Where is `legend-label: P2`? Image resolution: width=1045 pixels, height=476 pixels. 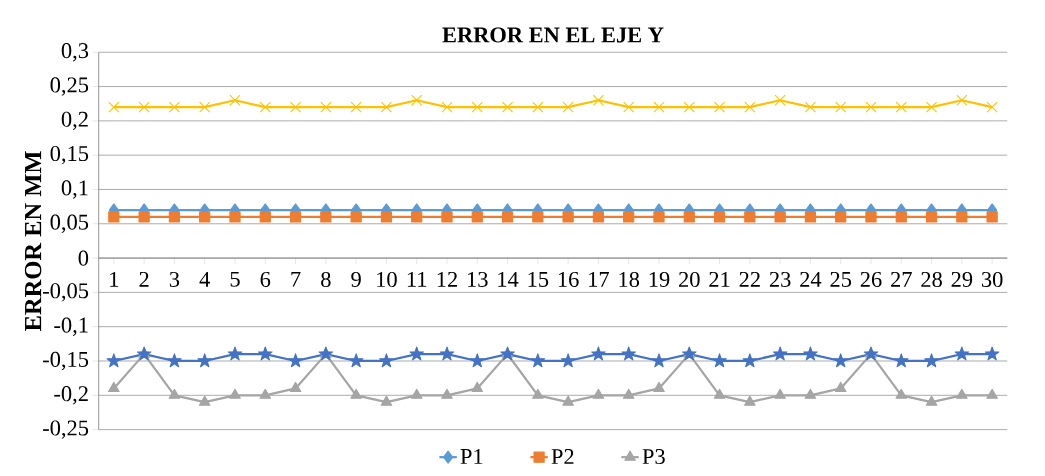
legend-label: P2 is located at coordinates (562, 456).